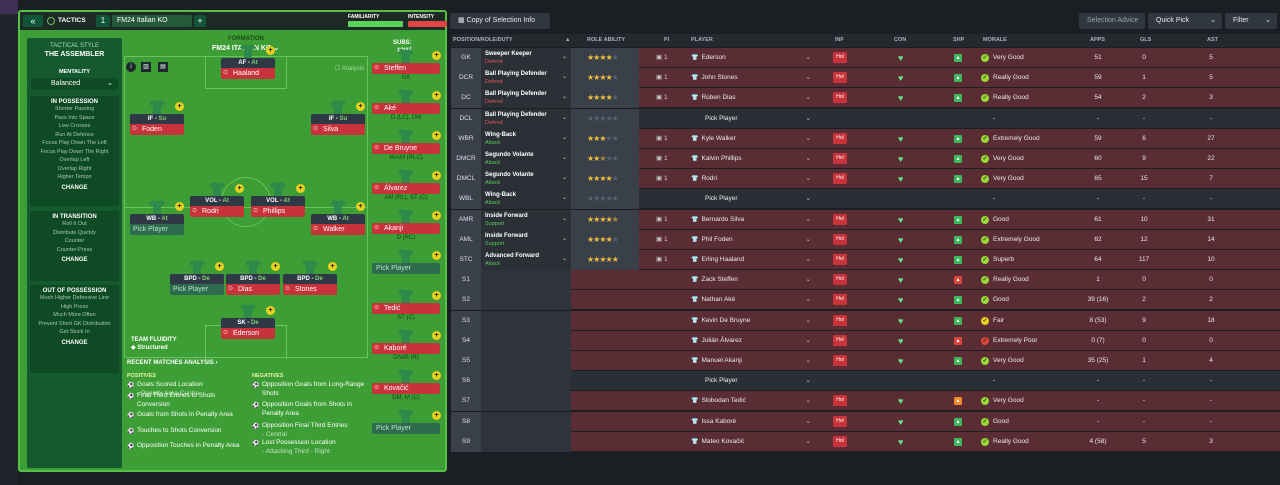 The width and height of the screenshot is (1280, 485). What do you see at coordinates (466, 78) in the screenshot?
I see `position-cell: DCR` at bounding box center [466, 78].